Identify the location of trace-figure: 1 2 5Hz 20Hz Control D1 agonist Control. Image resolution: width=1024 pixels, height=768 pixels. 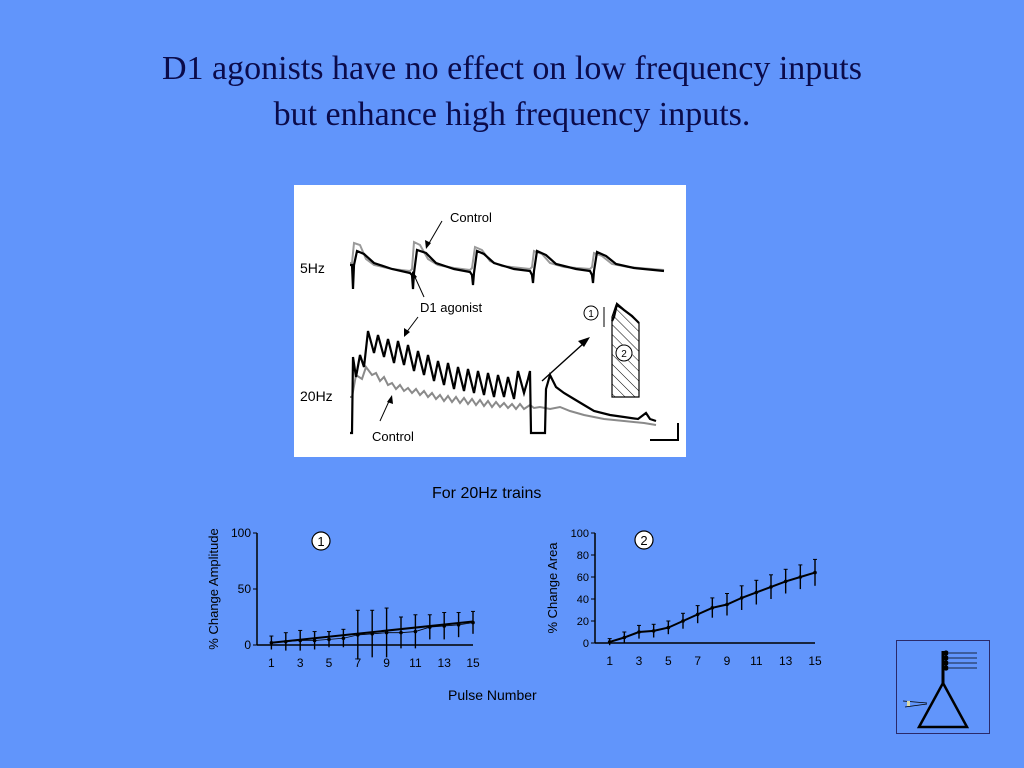
(490, 321).